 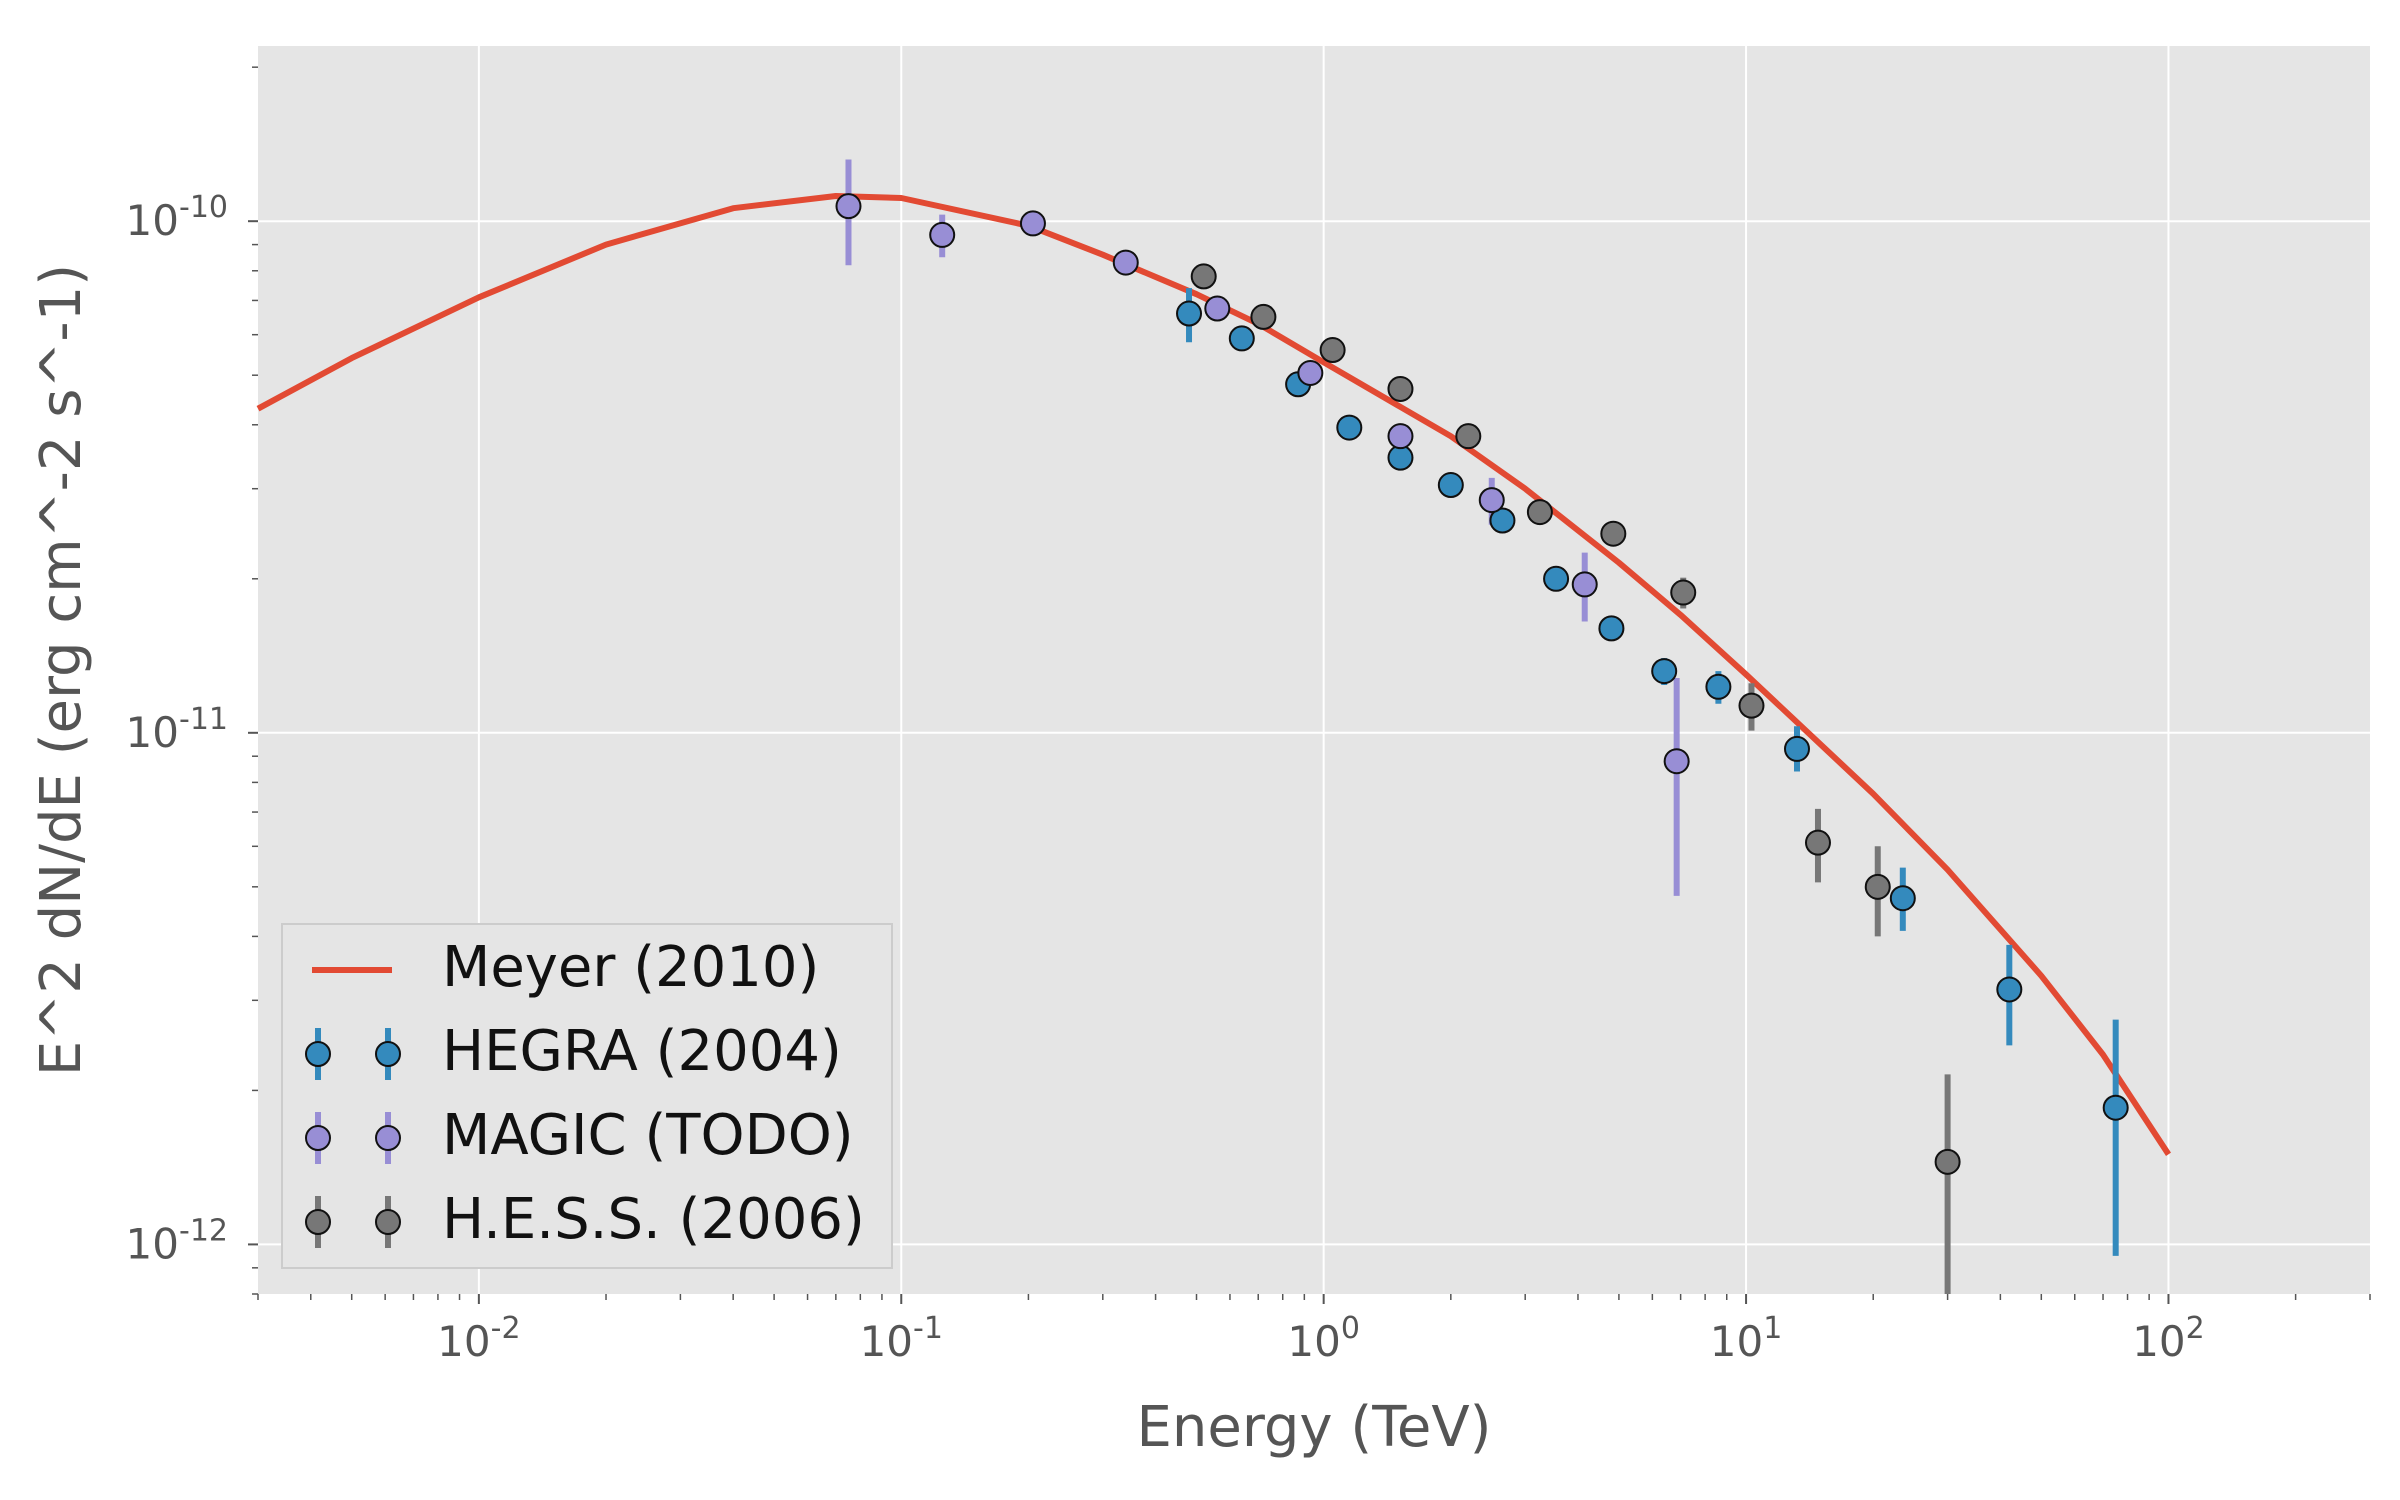 What do you see at coordinates (1746, 1338) in the screenshot?
I see `x-tick-label: 10¹` at bounding box center [1746, 1338].